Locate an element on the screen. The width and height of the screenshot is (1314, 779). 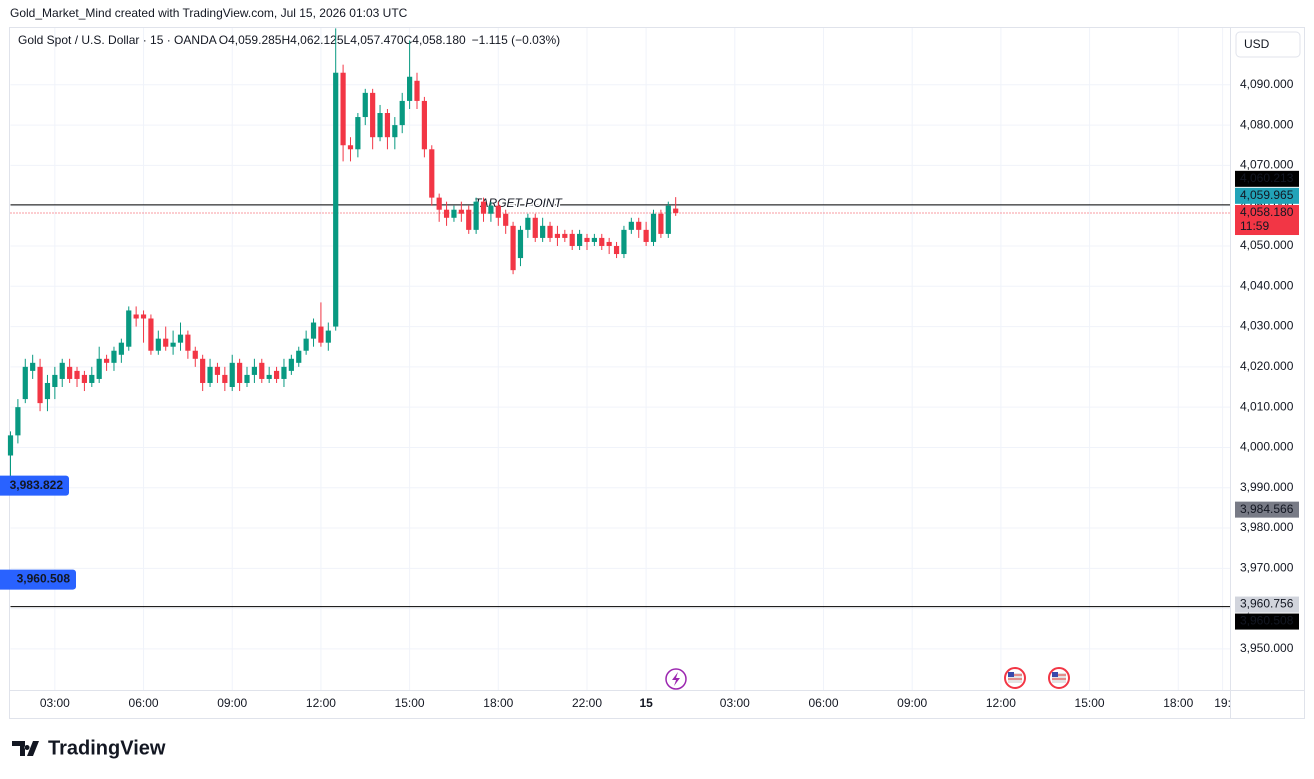
note-label: 3,983.822 is located at coordinates (37, 485).